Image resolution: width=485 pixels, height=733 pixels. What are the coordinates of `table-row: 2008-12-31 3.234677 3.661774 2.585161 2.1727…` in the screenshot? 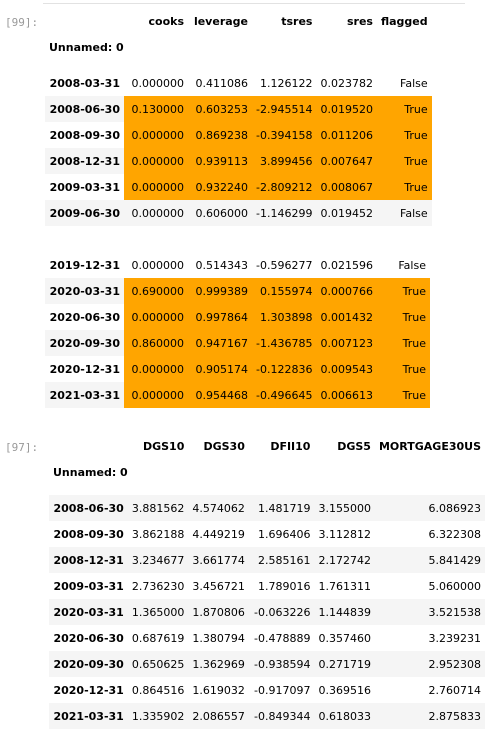 It's located at (267, 560).